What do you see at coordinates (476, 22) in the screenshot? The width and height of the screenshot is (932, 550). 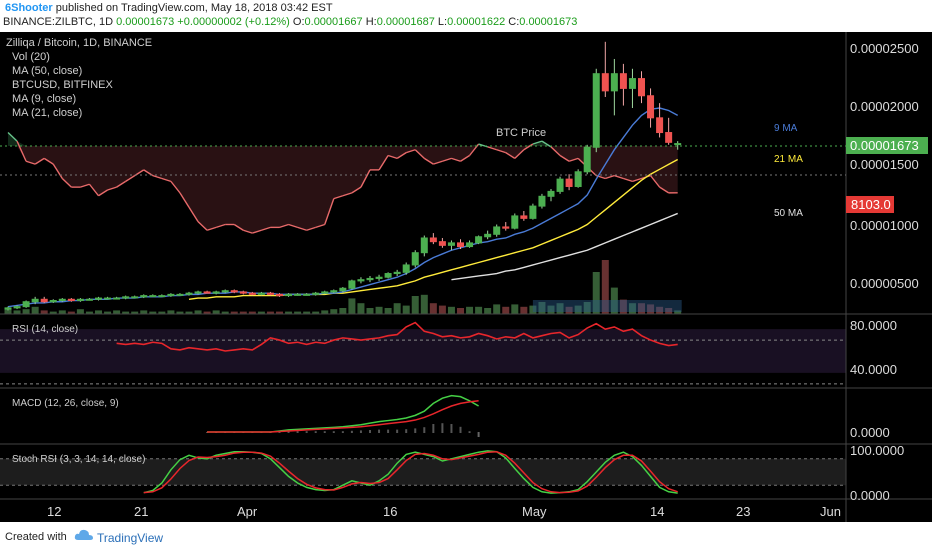 I see `low-value: 0.00001622` at bounding box center [476, 22].